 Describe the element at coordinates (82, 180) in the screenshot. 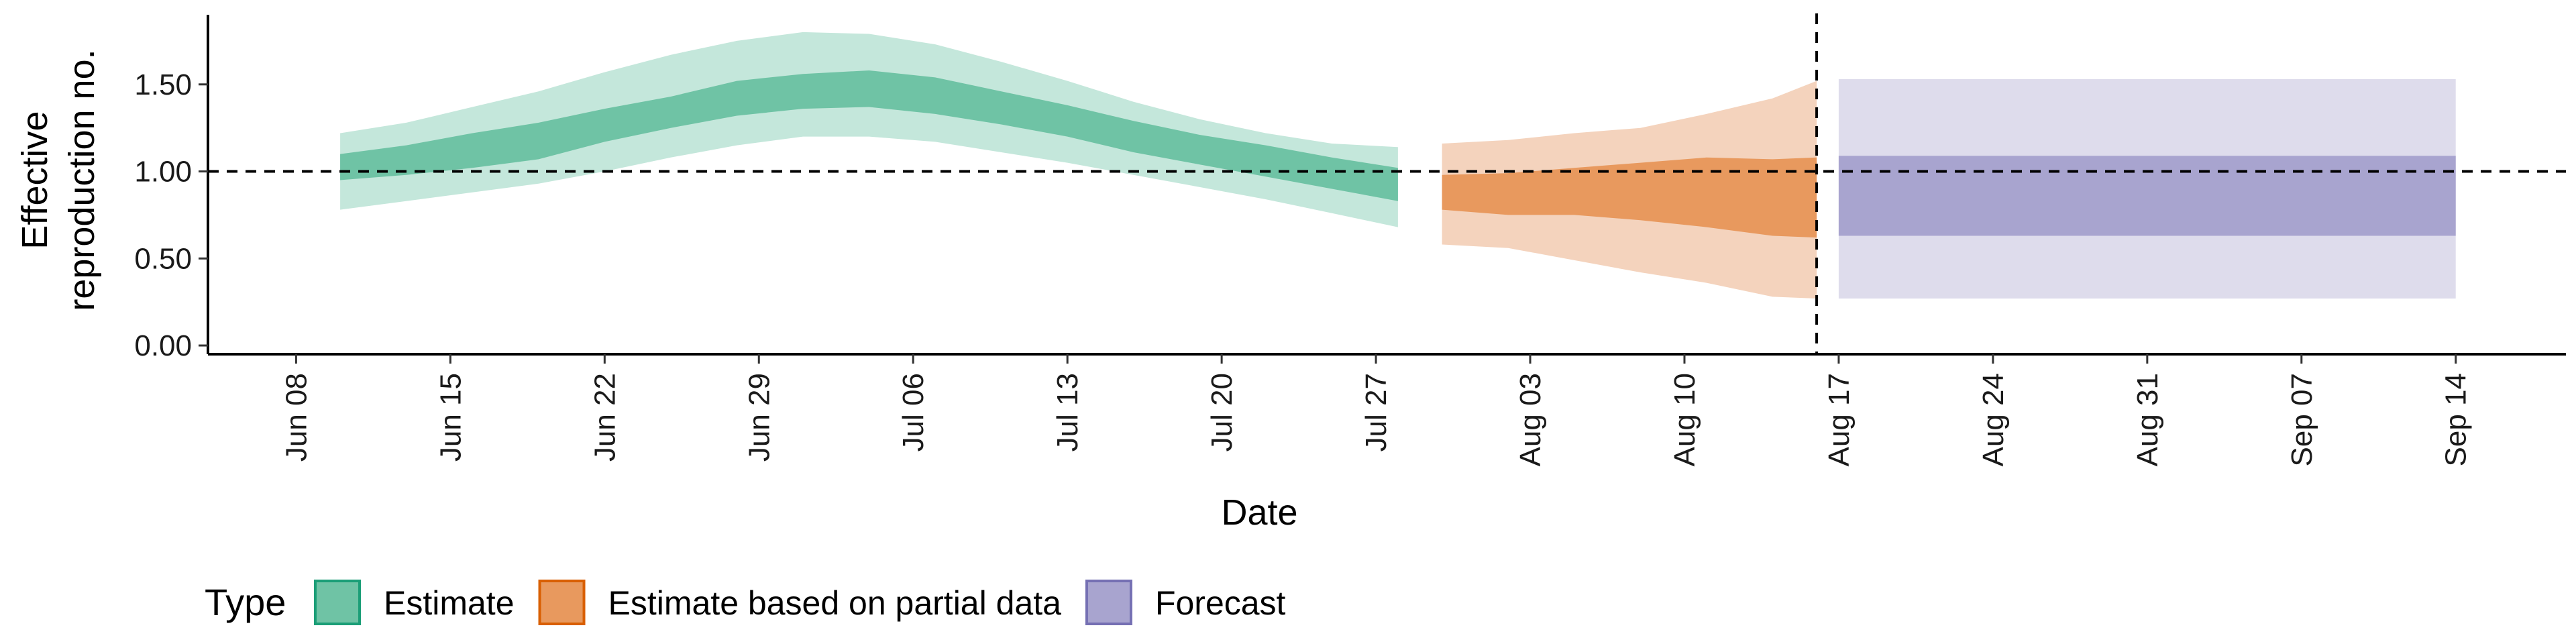

I see `y-axis-title-line: reproduction no.` at that location.